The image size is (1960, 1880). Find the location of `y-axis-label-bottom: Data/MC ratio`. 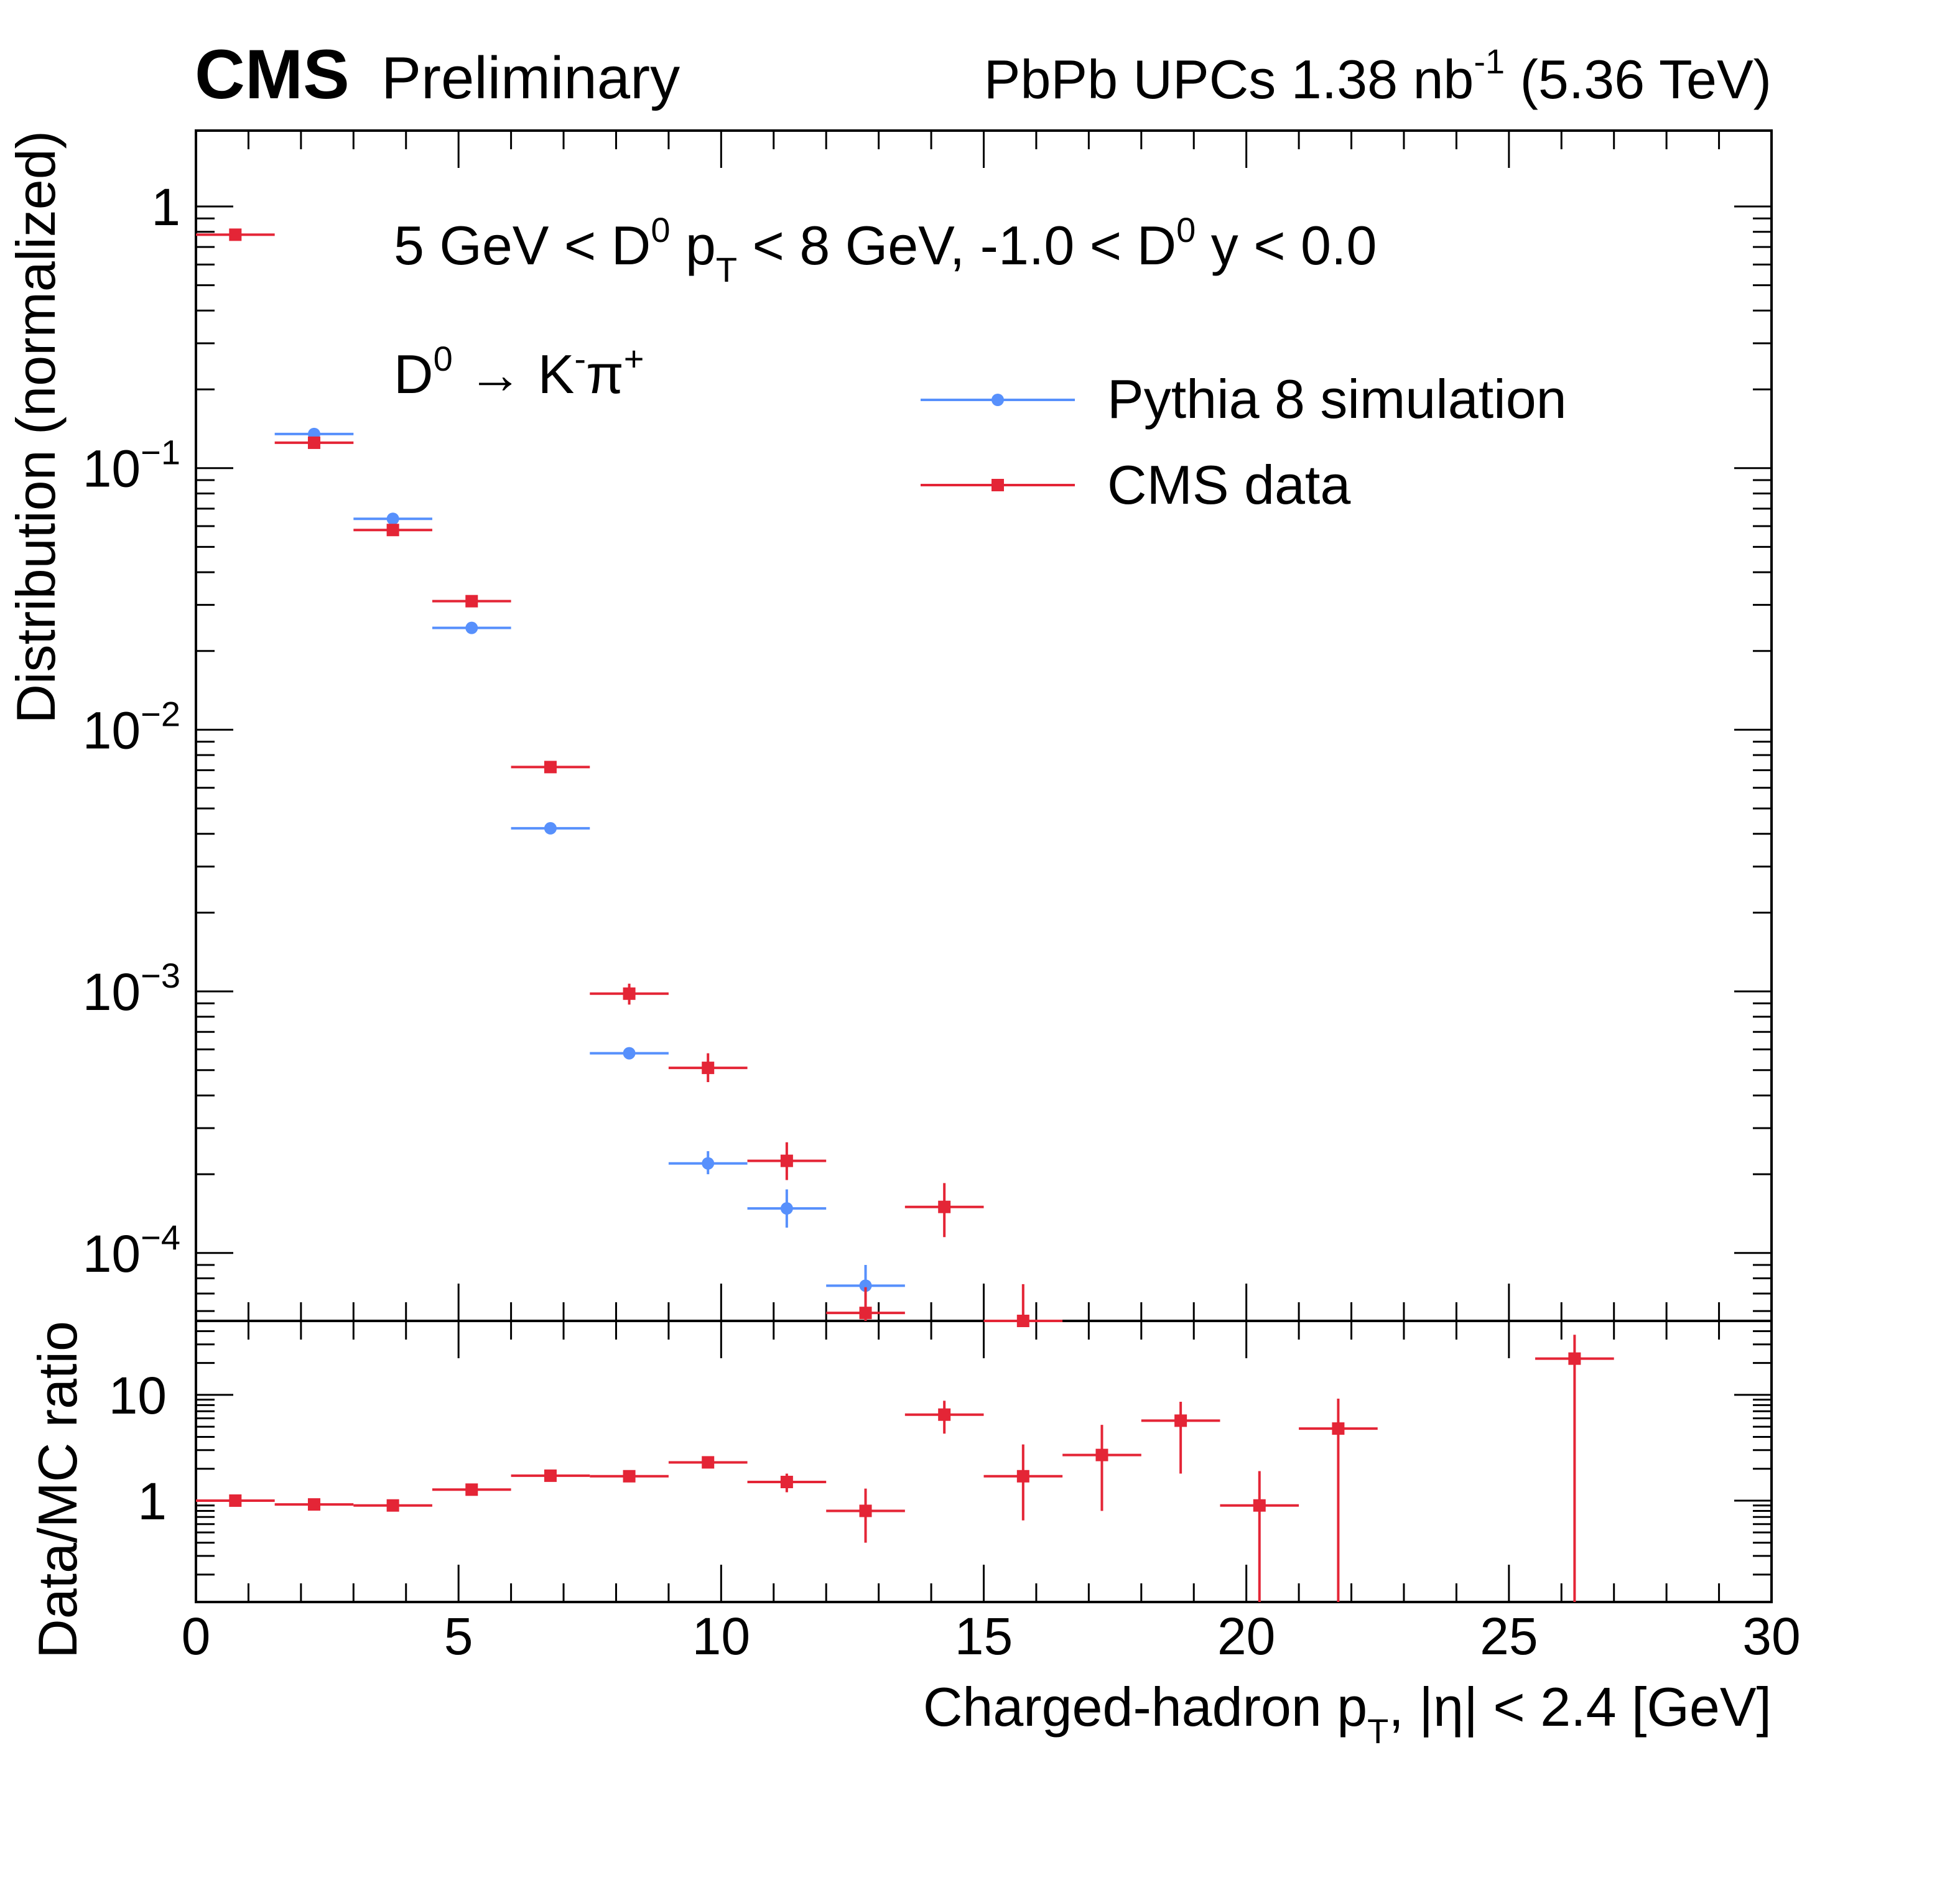

y-axis-label-bottom: Data/MC ratio is located at coordinates (57, 1490).